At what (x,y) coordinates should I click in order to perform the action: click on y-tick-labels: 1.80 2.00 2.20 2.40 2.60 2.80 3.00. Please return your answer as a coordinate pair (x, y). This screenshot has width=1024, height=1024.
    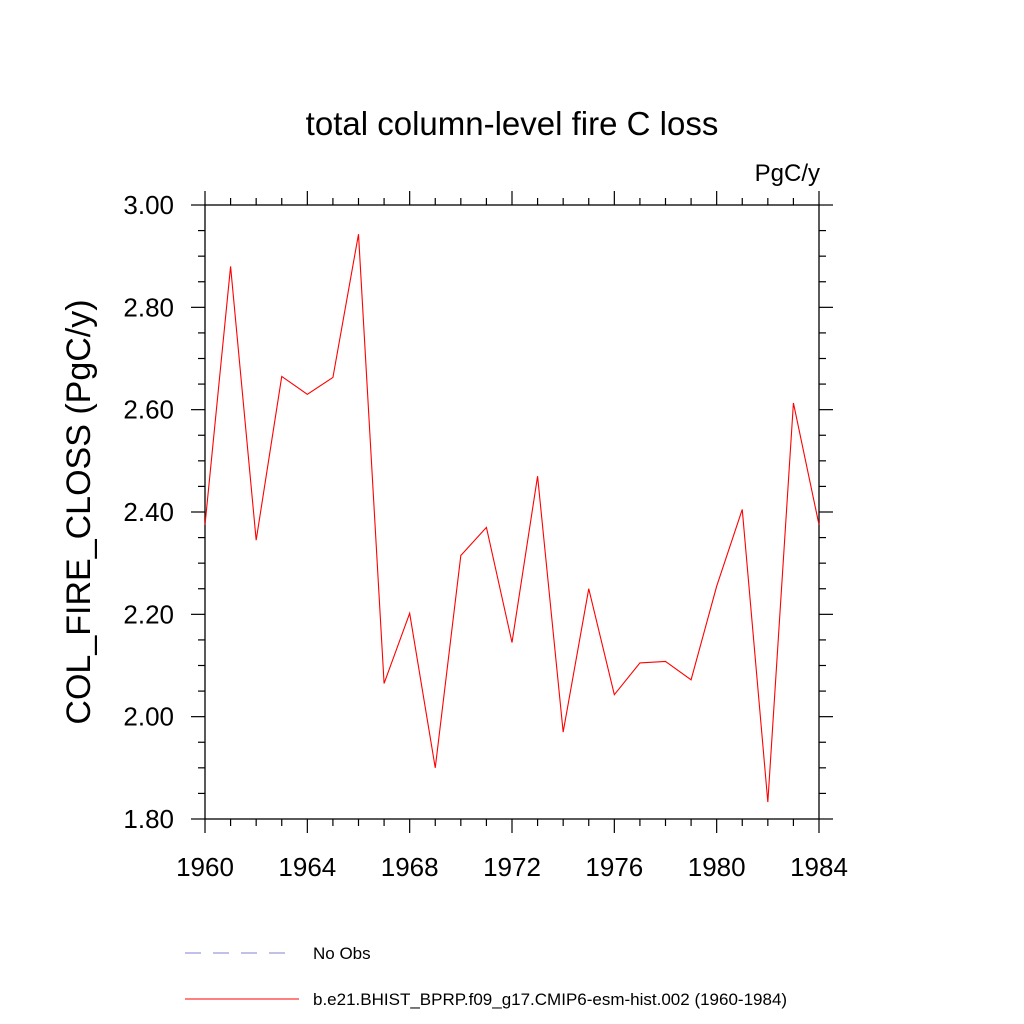
    Looking at the image, I should click on (148, 512).